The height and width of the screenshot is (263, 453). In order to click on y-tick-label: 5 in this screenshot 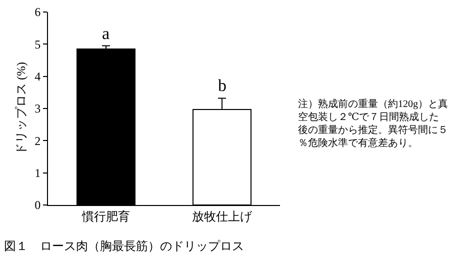, I will do `click(37, 44)`.